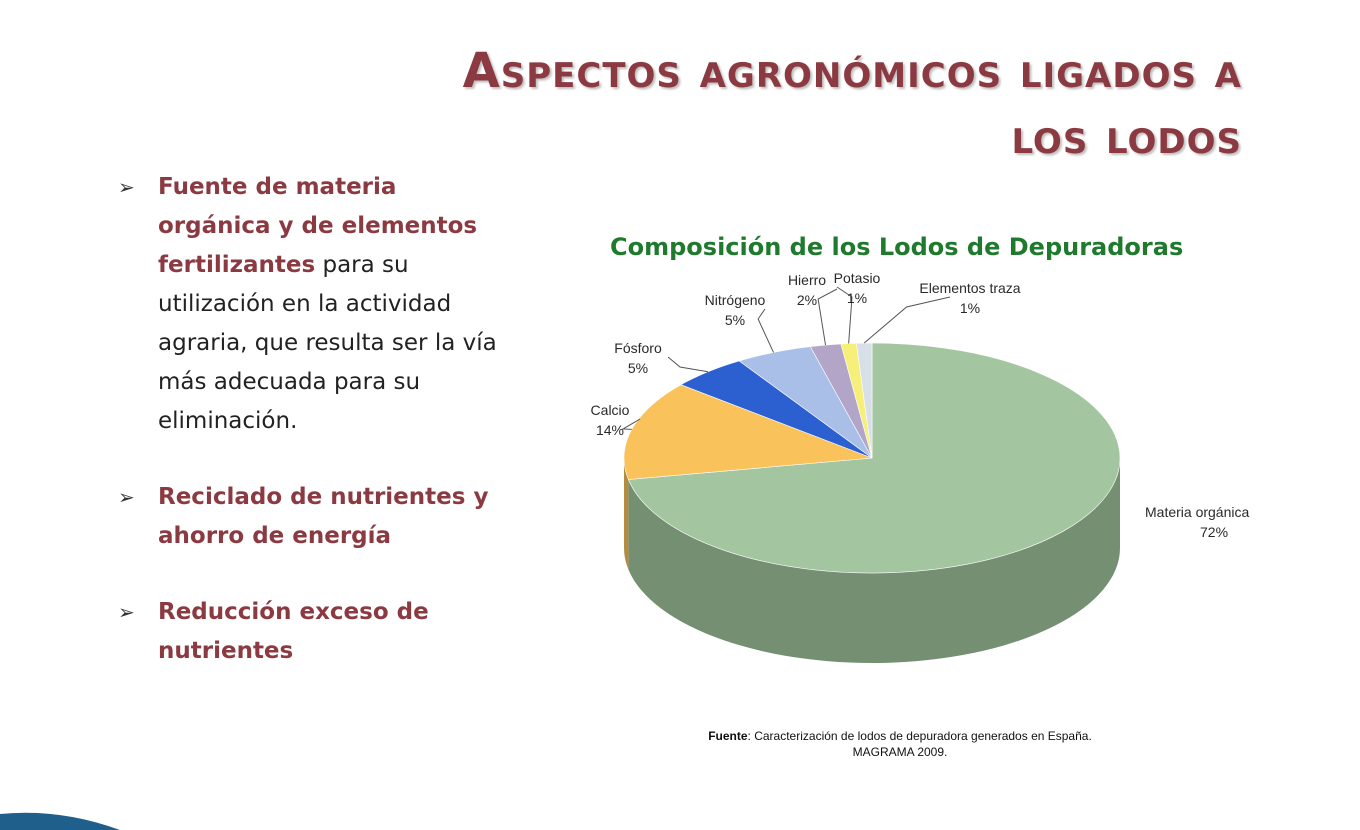  I want to click on slice-label-6: Elementos traza, so click(969, 288).